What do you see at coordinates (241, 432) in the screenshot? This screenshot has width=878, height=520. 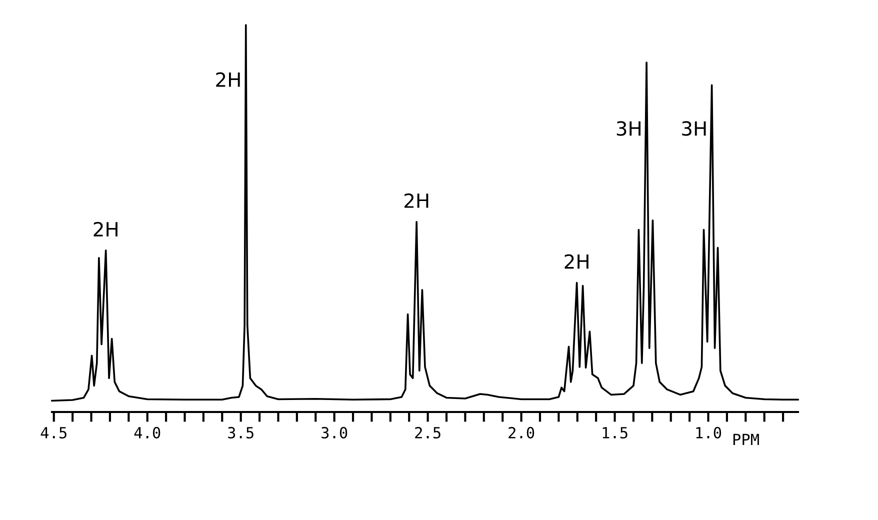 I see `x-tick-label: 3.5` at bounding box center [241, 432].